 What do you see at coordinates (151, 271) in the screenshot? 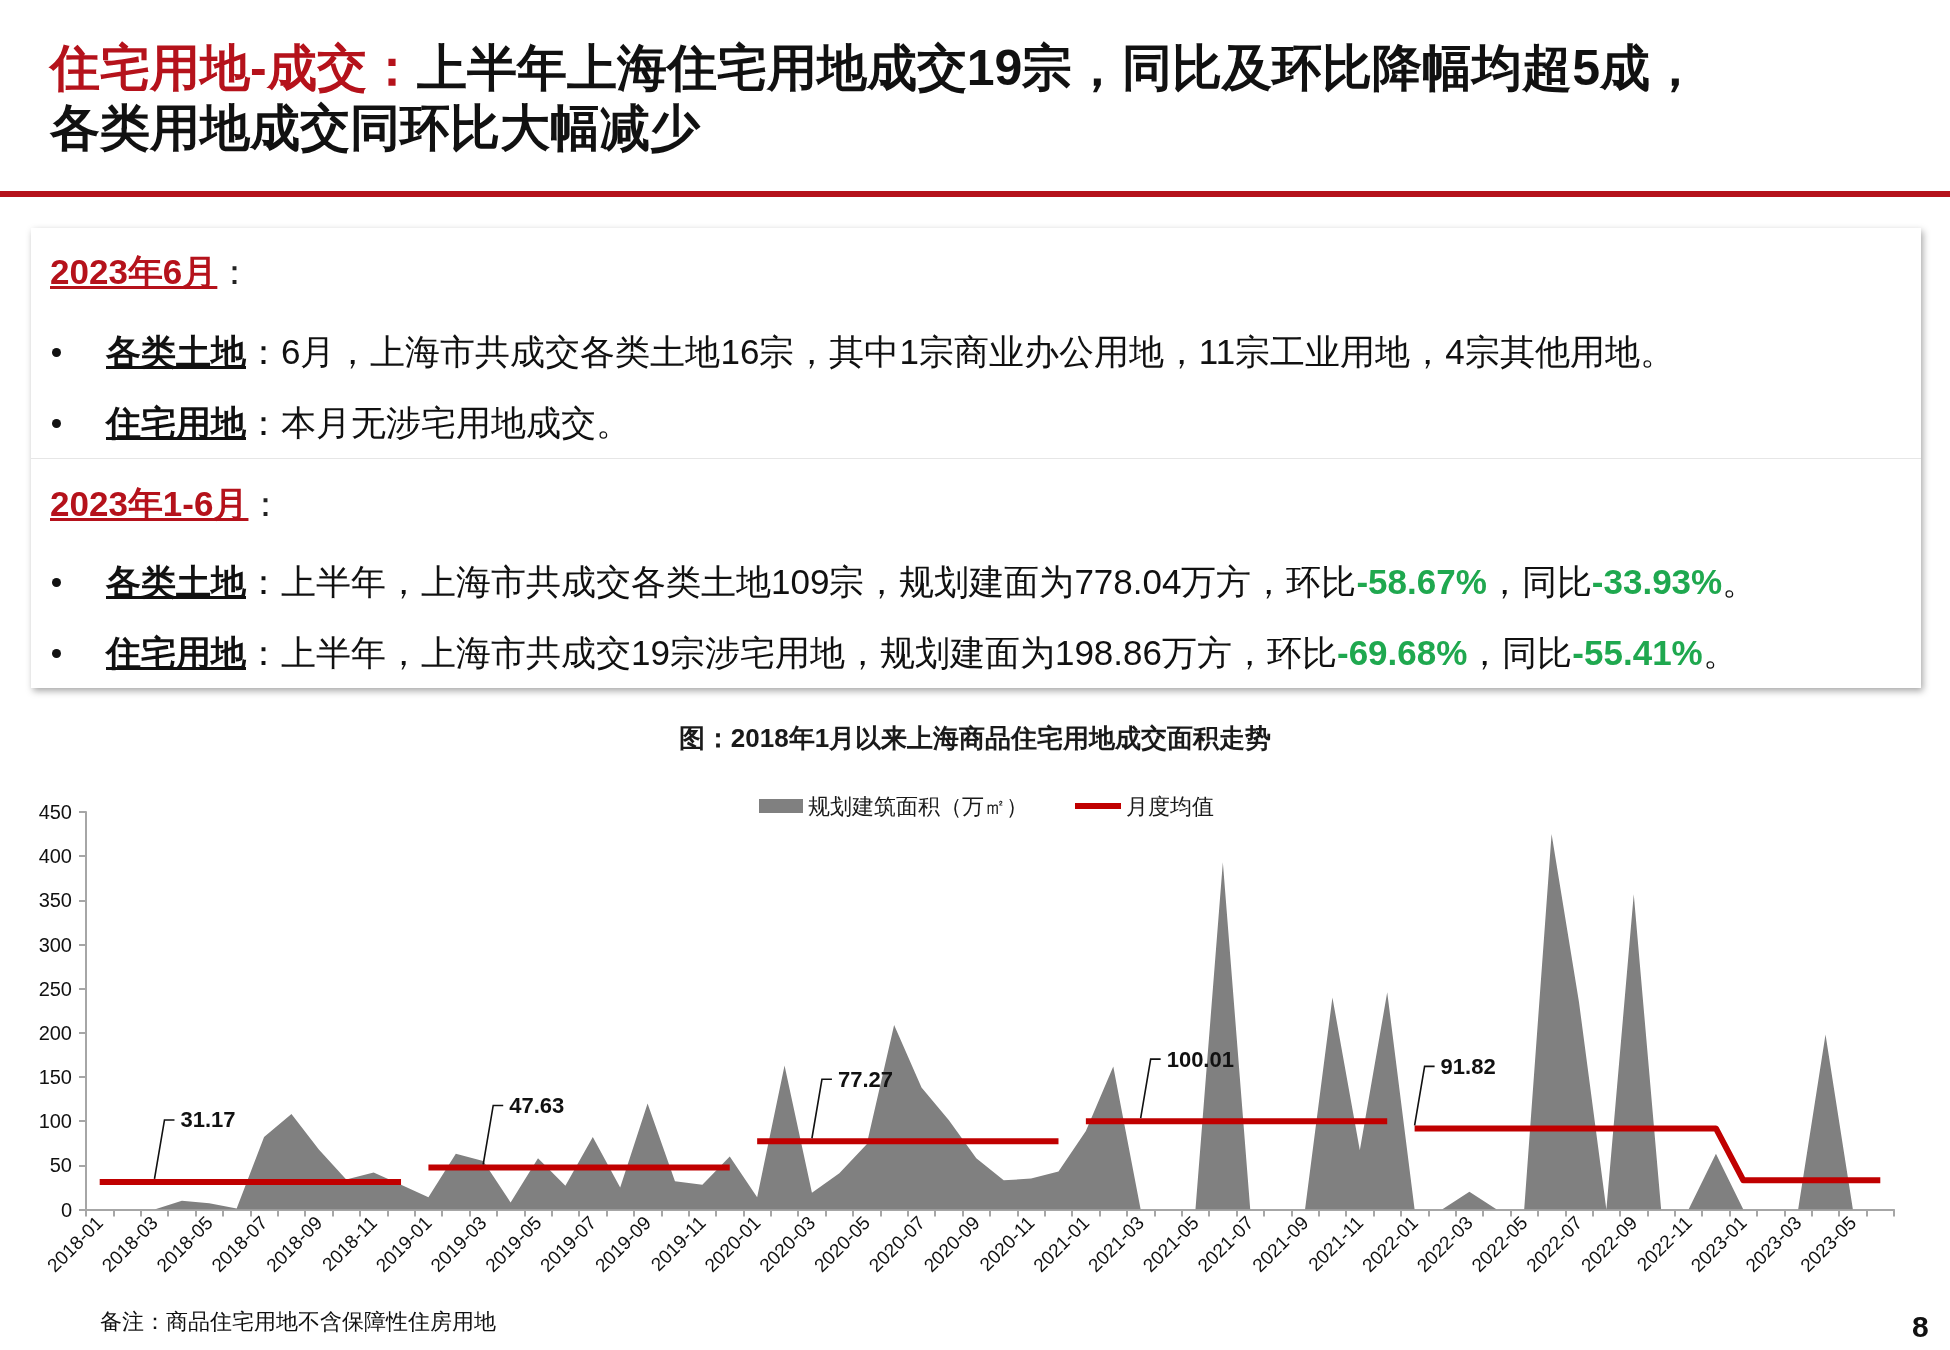
I see `text: 2023年6月：` at bounding box center [151, 271].